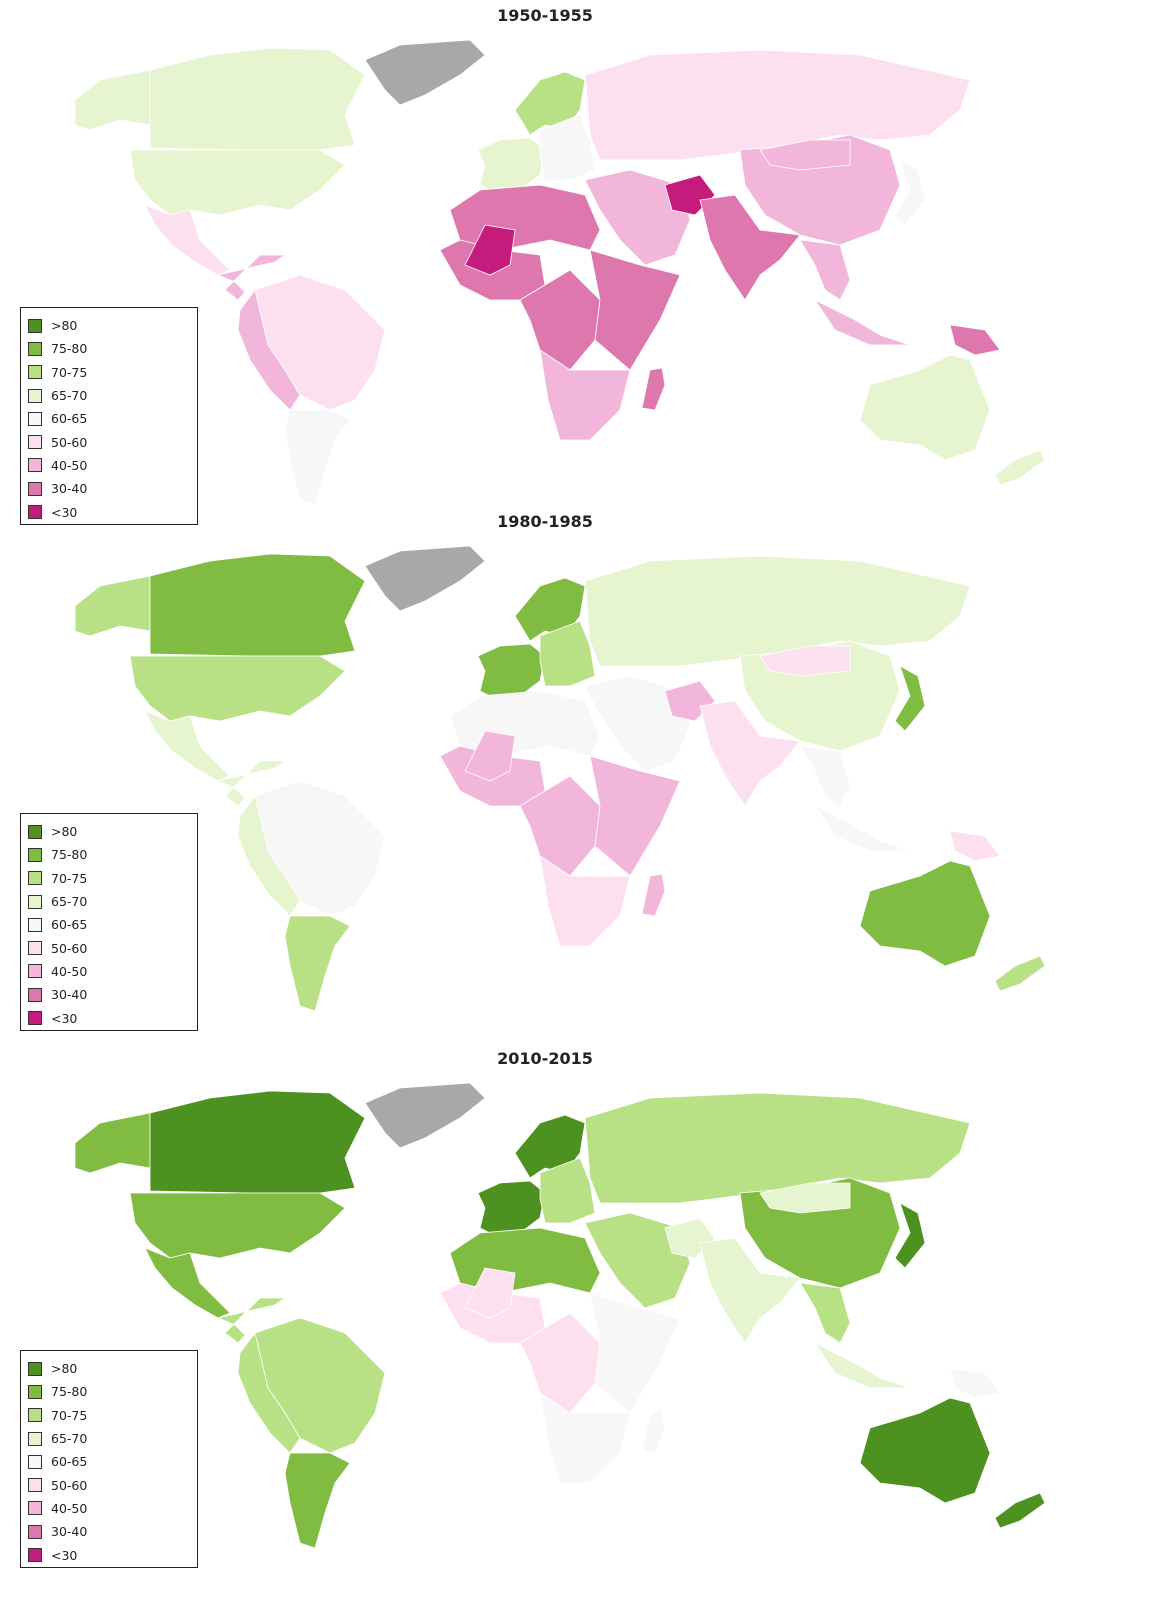 The height and width of the screenshot is (1615, 1152). Describe the element at coordinates (269, 856) in the screenshot. I see `region-andes` at that location.